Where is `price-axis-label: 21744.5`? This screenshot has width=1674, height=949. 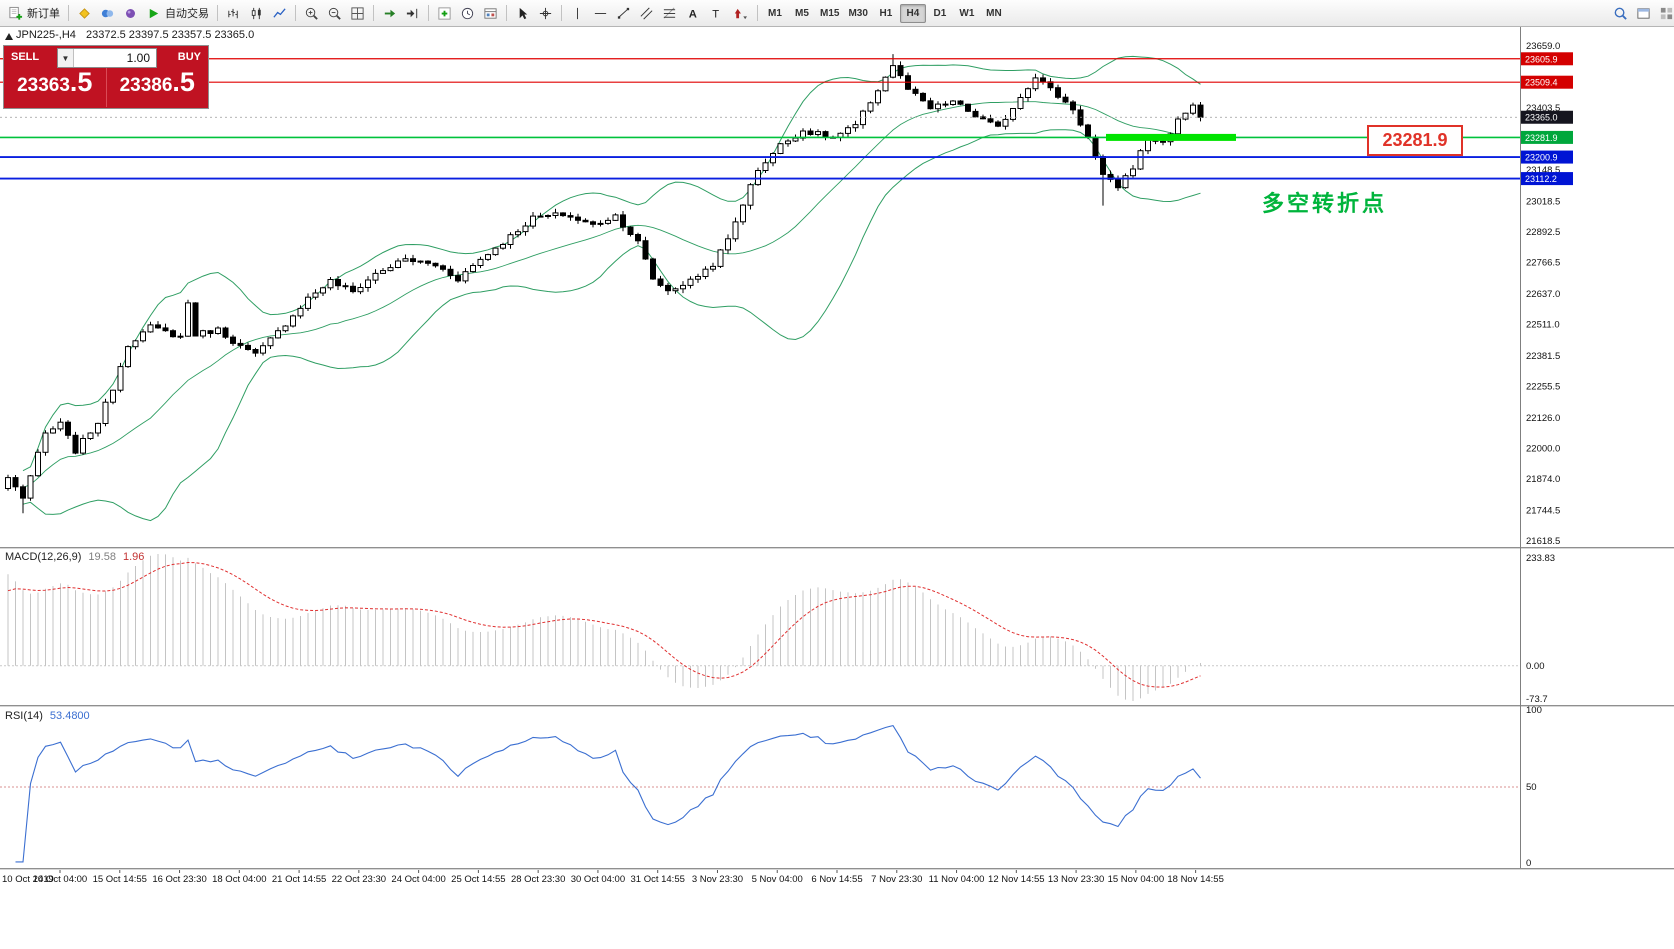 price-axis-label: 21744.5 is located at coordinates (1543, 510).